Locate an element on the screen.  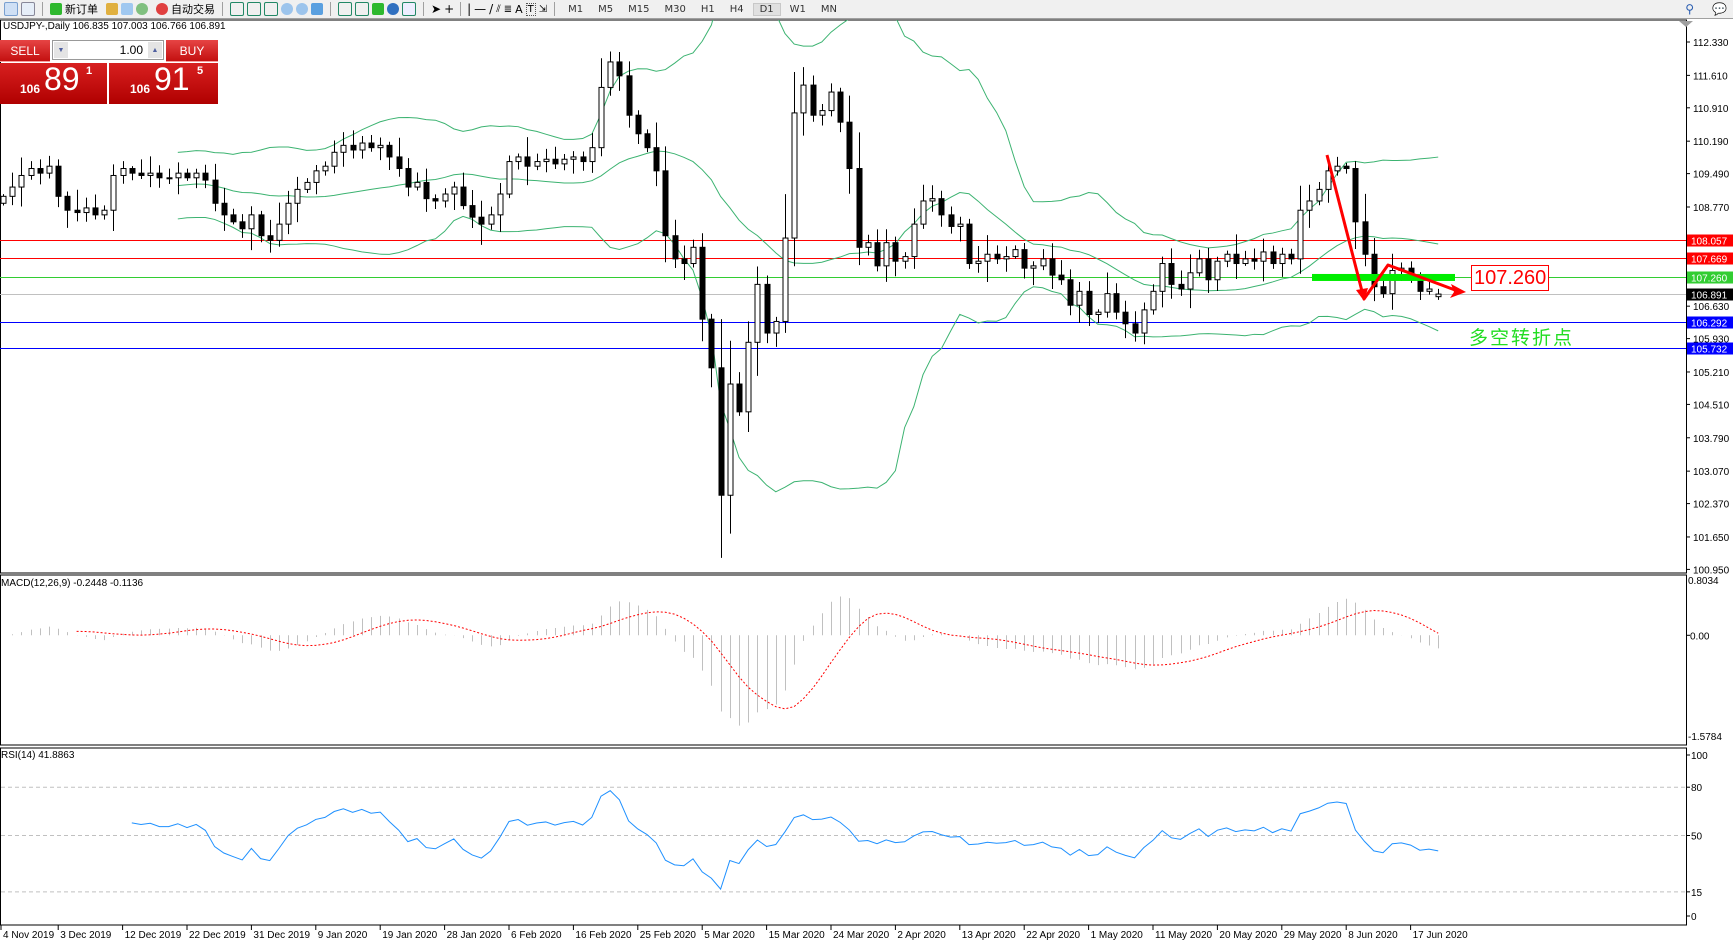
zoom-out-icon is located at coordinates (302, 9).